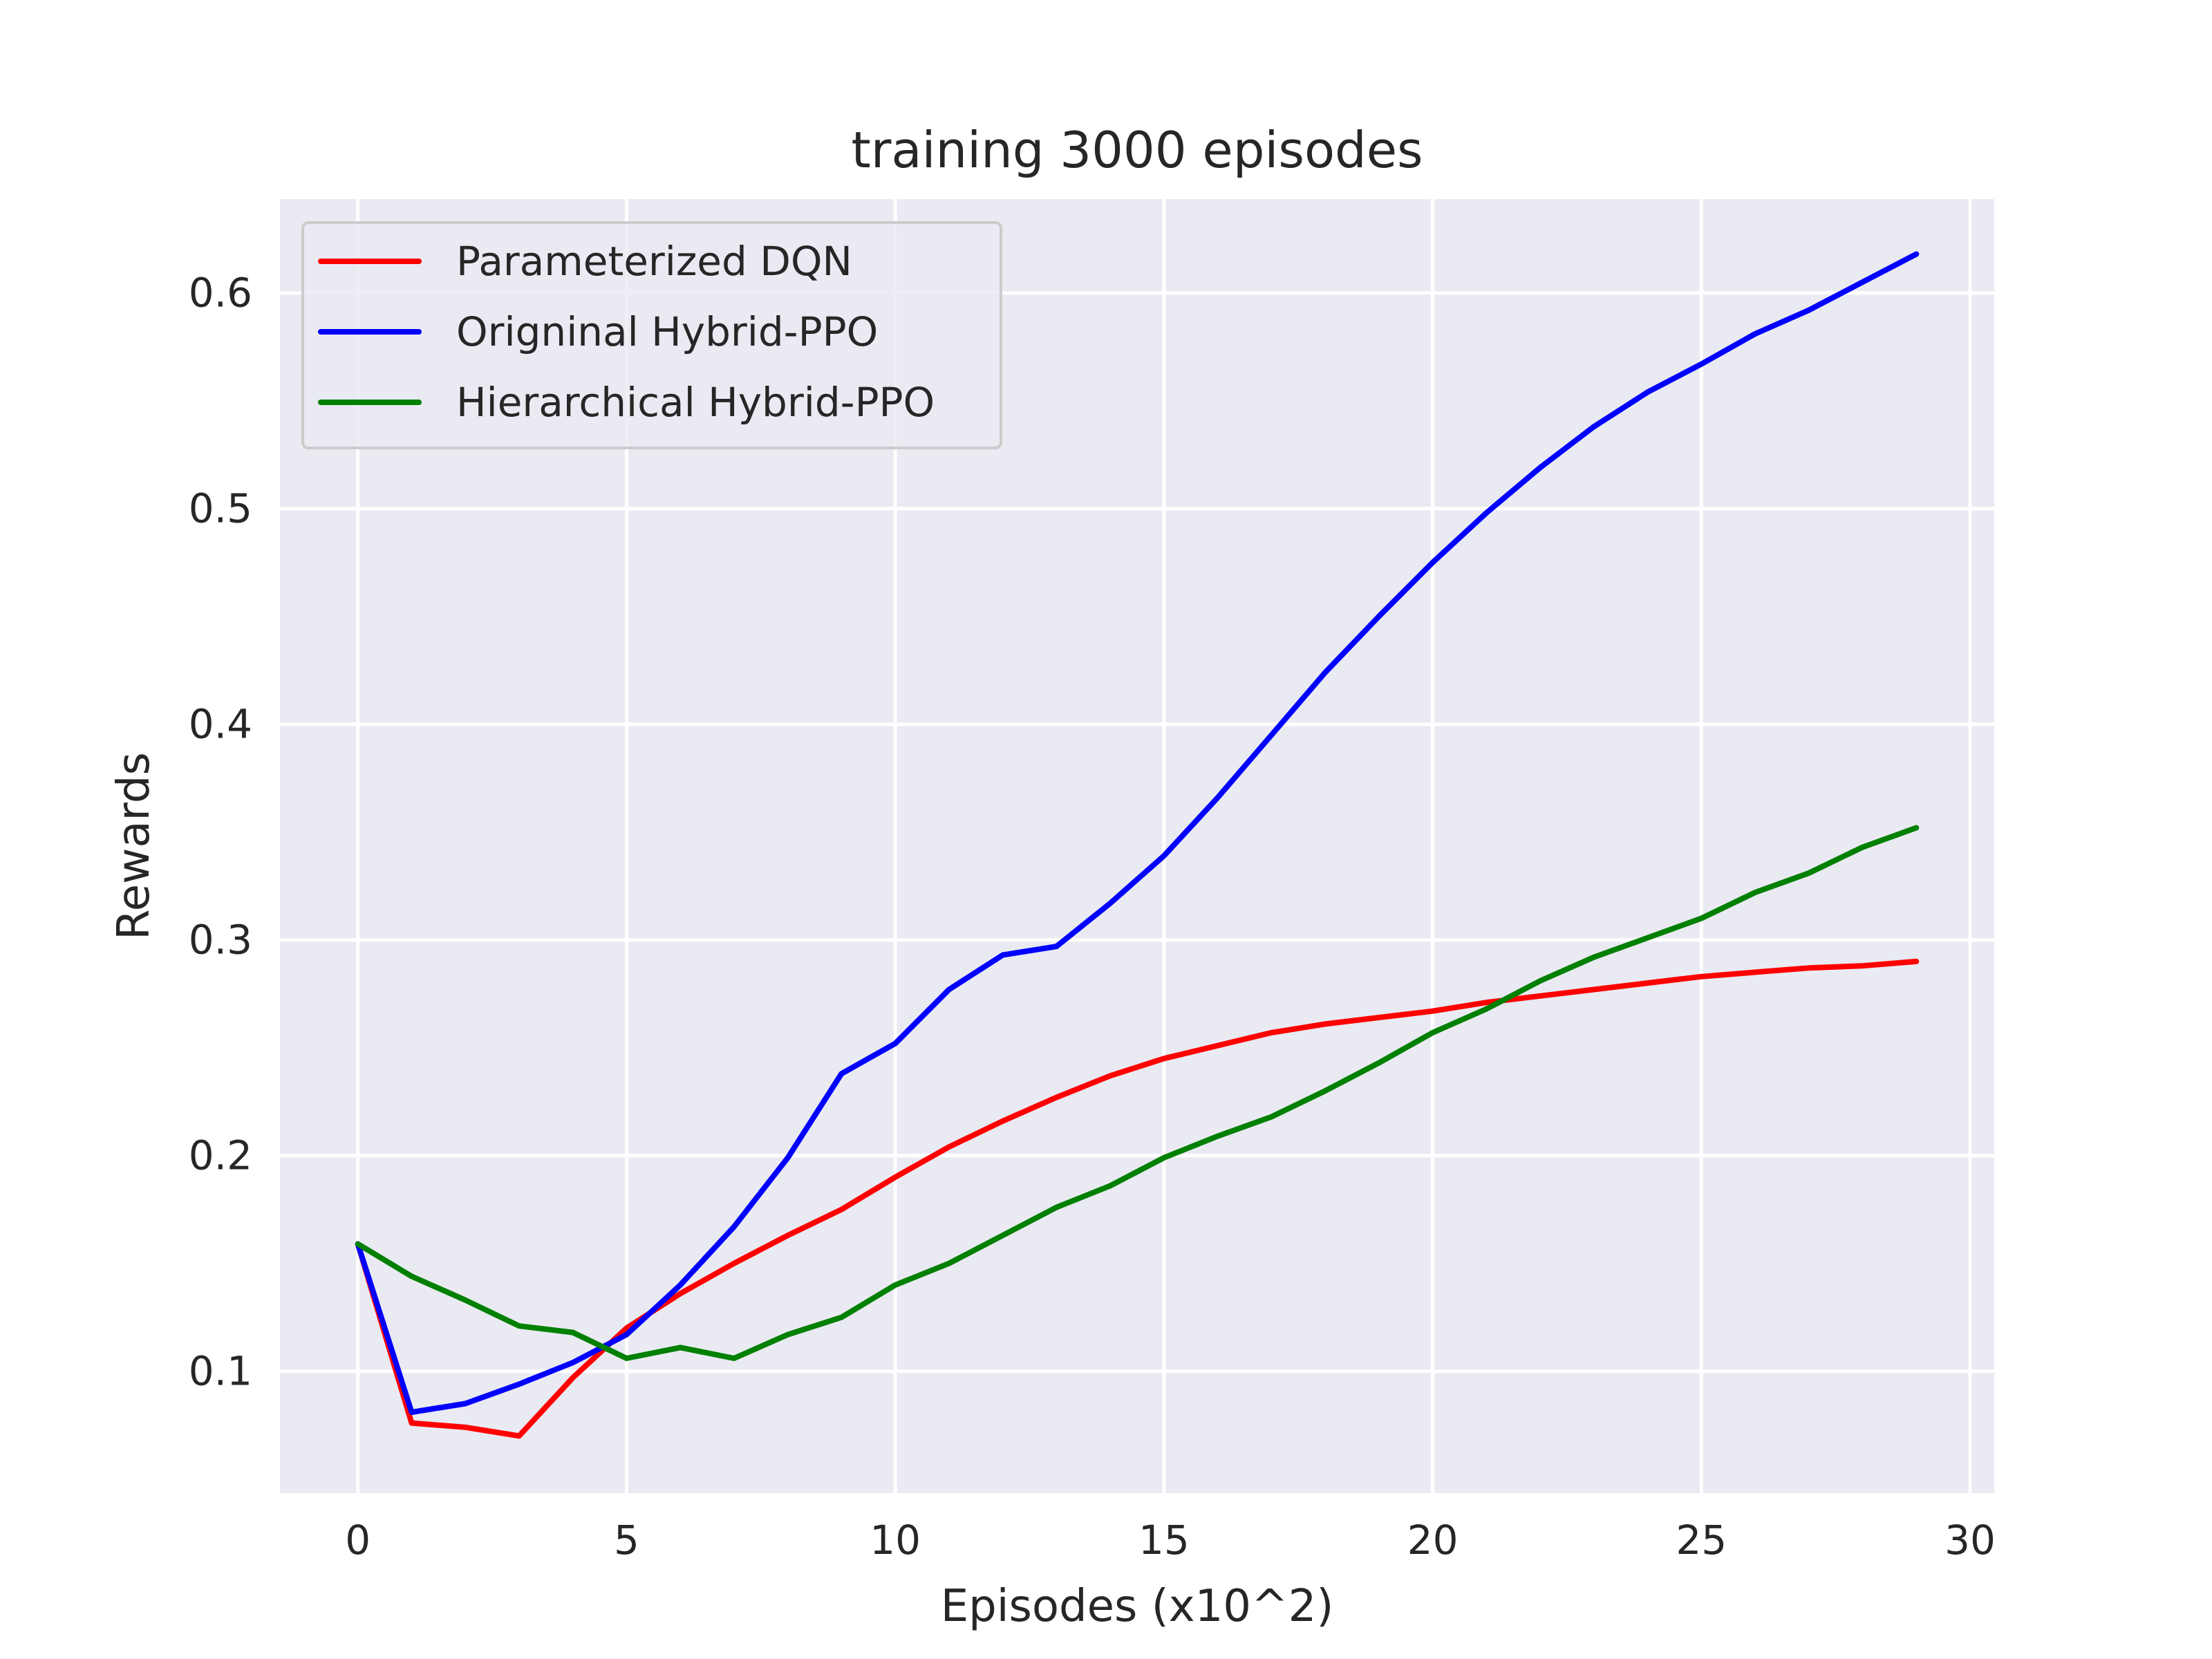  Describe the element at coordinates (358, 1540) in the screenshot. I see `x-tick-label: 0` at that location.